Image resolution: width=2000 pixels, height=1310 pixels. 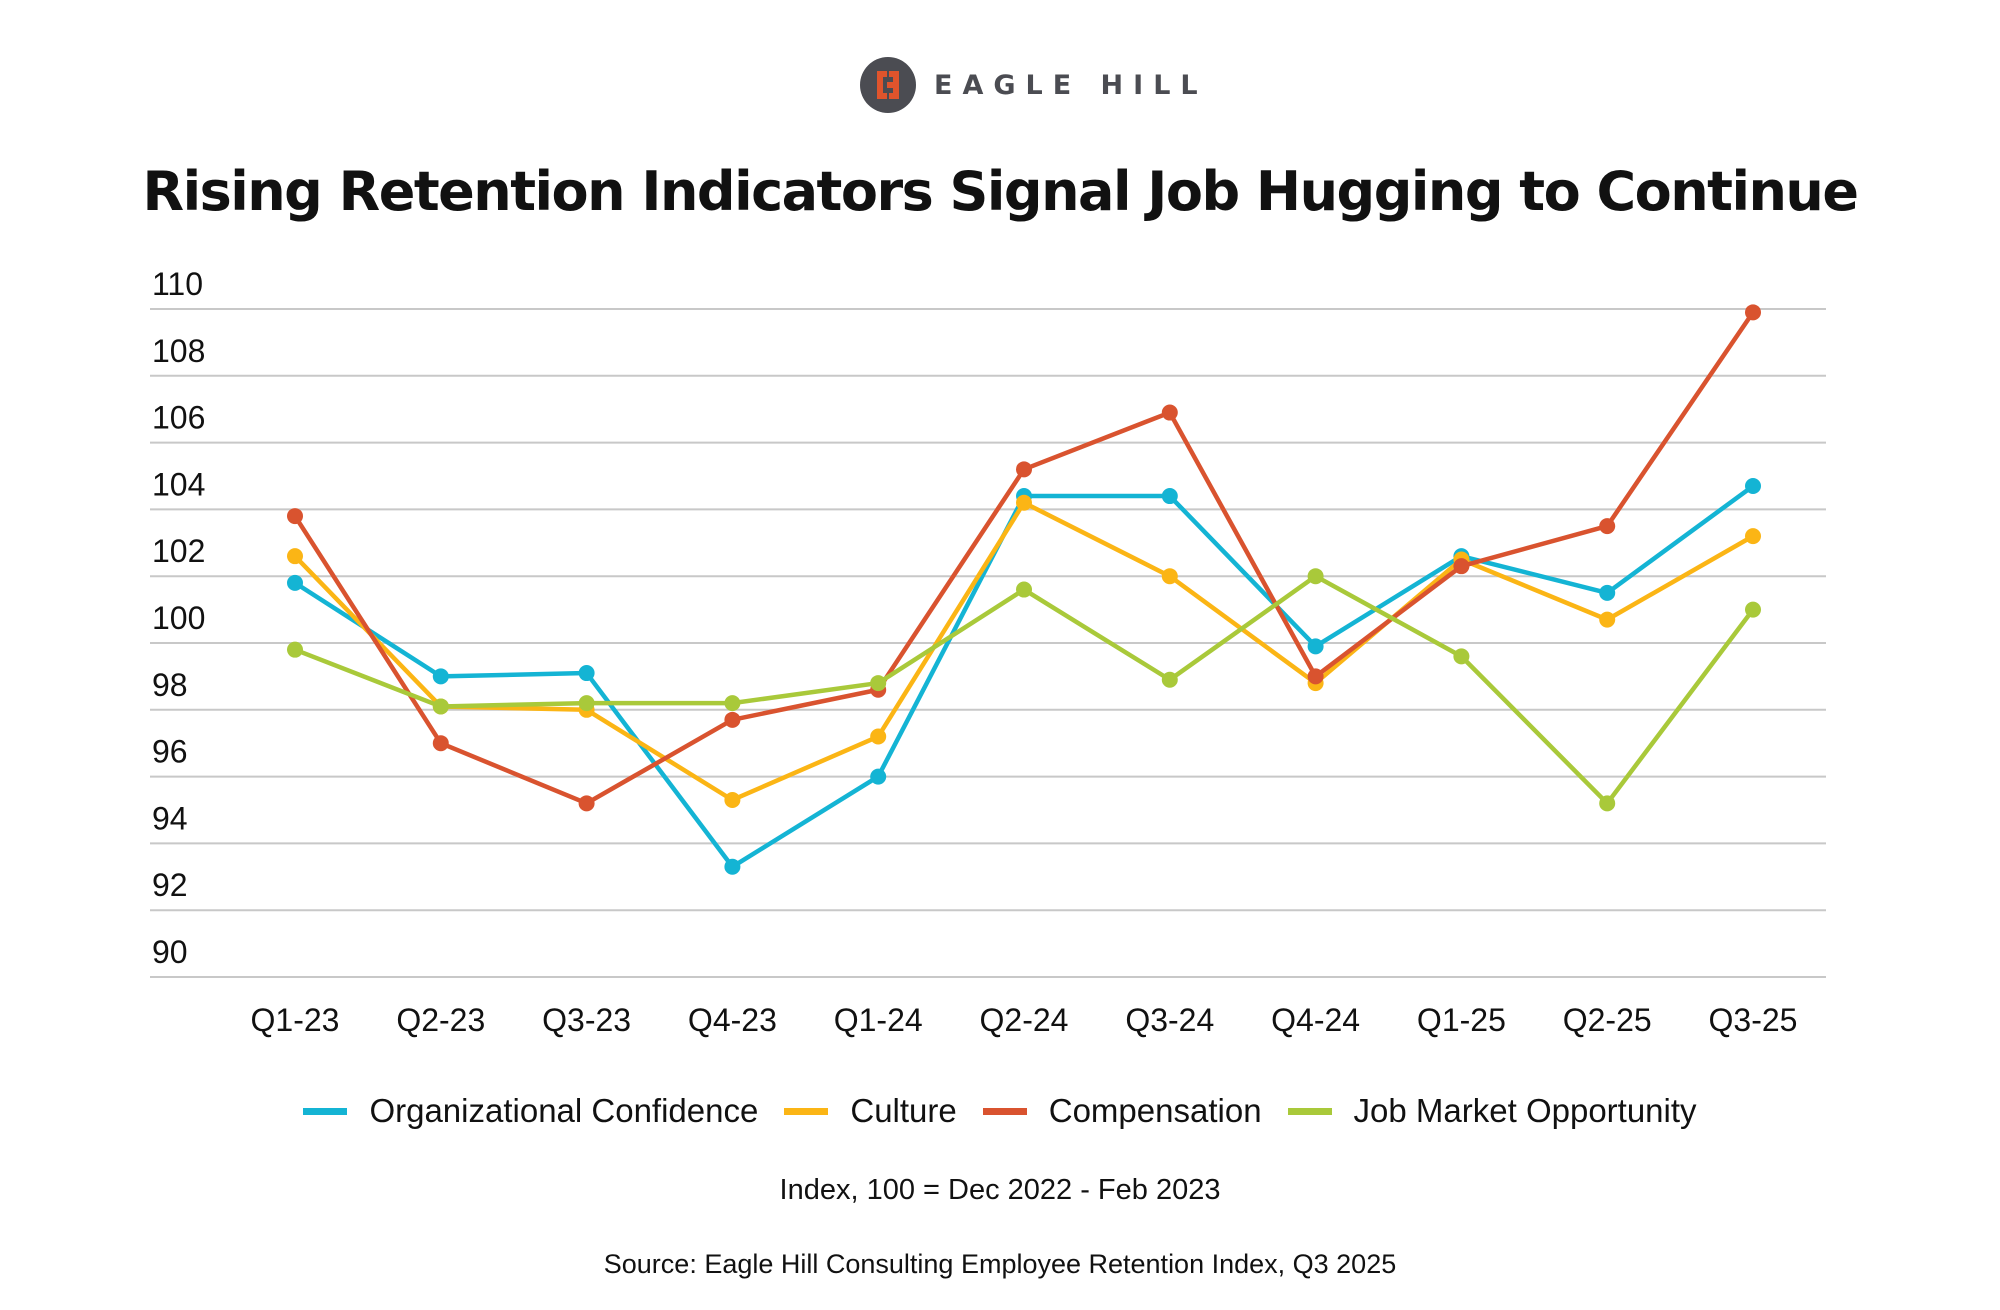 What do you see at coordinates (170, 752) in the screenshot?
I see `y-tick-label: 96` at bounding box center [170, 752].